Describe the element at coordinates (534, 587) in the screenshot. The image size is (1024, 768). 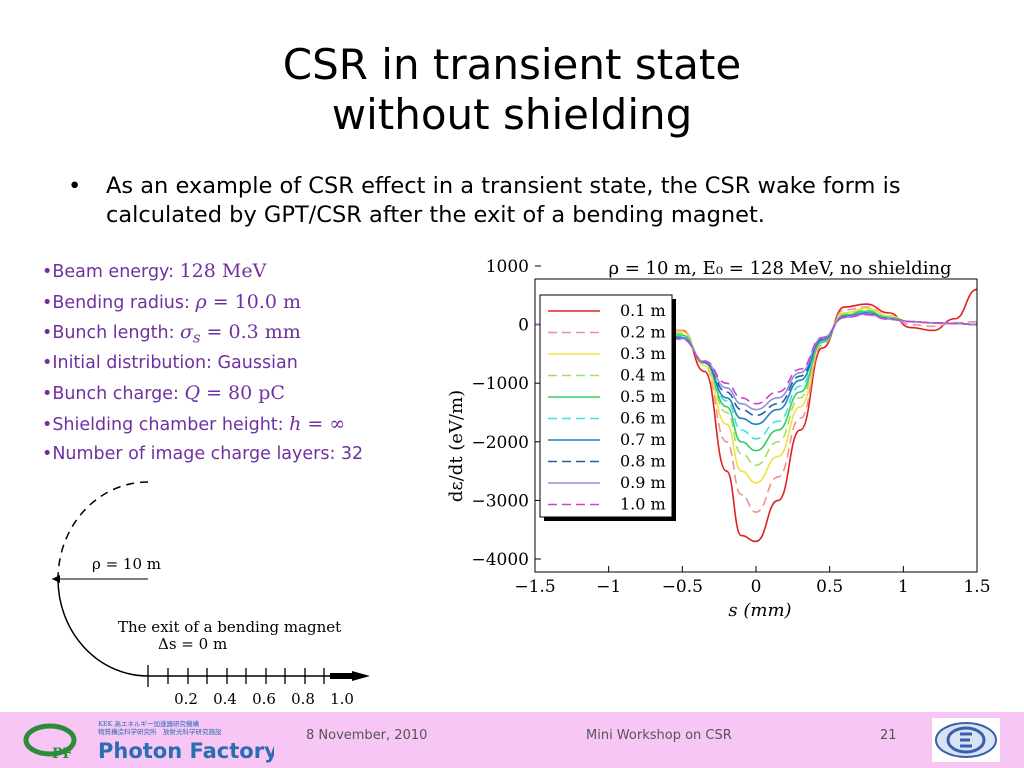
I see `x-tick-label: −1.5` at that location.